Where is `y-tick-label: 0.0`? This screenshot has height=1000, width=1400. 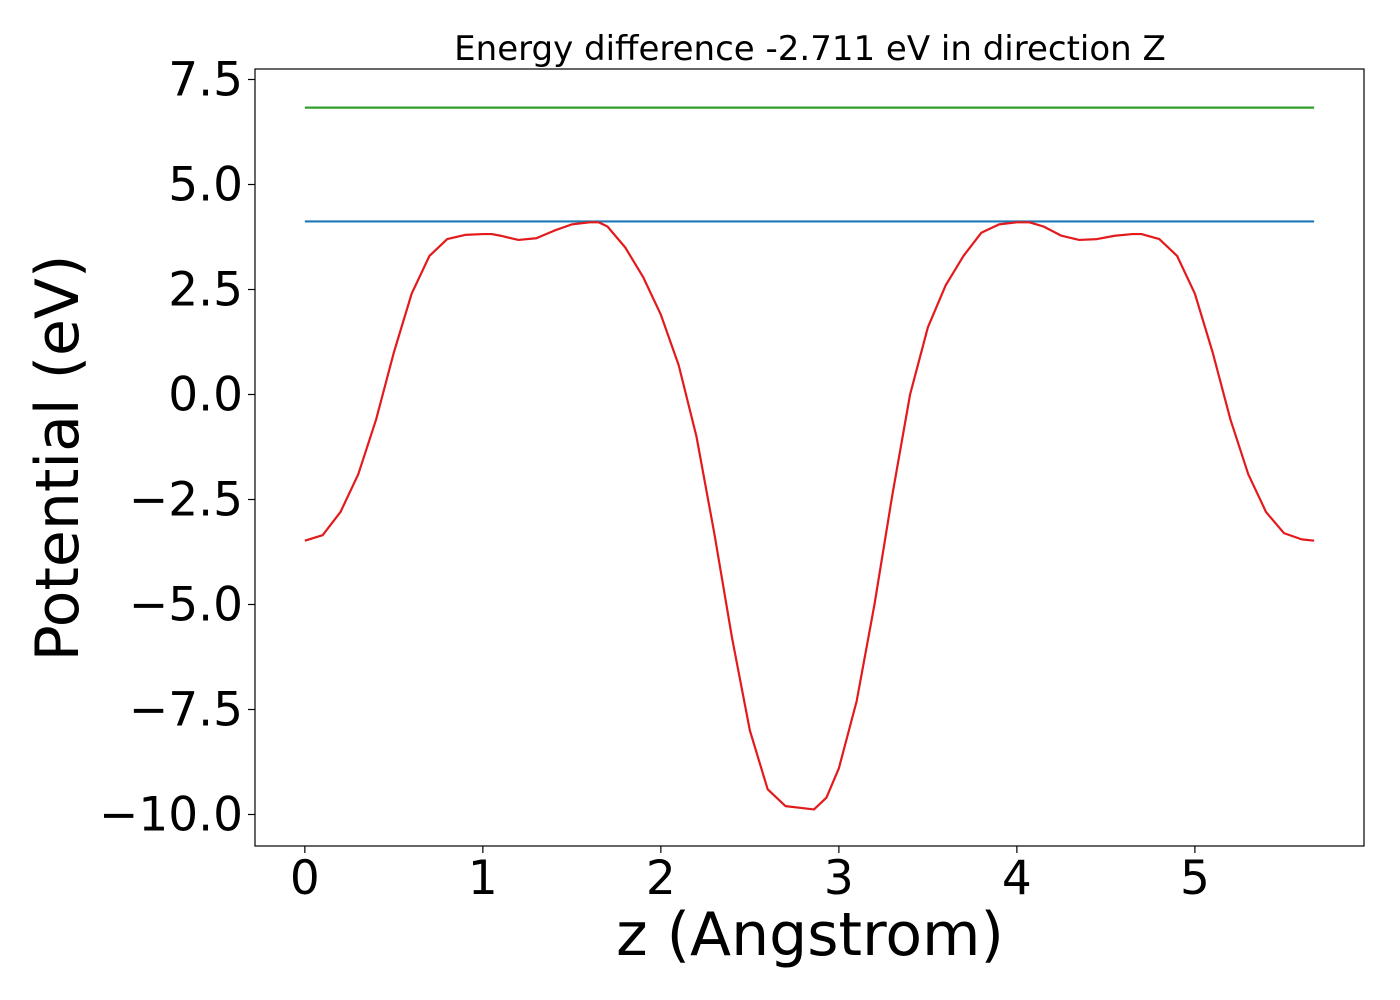
y-tick-label: 0.0 is located at coordinates (205, 395).